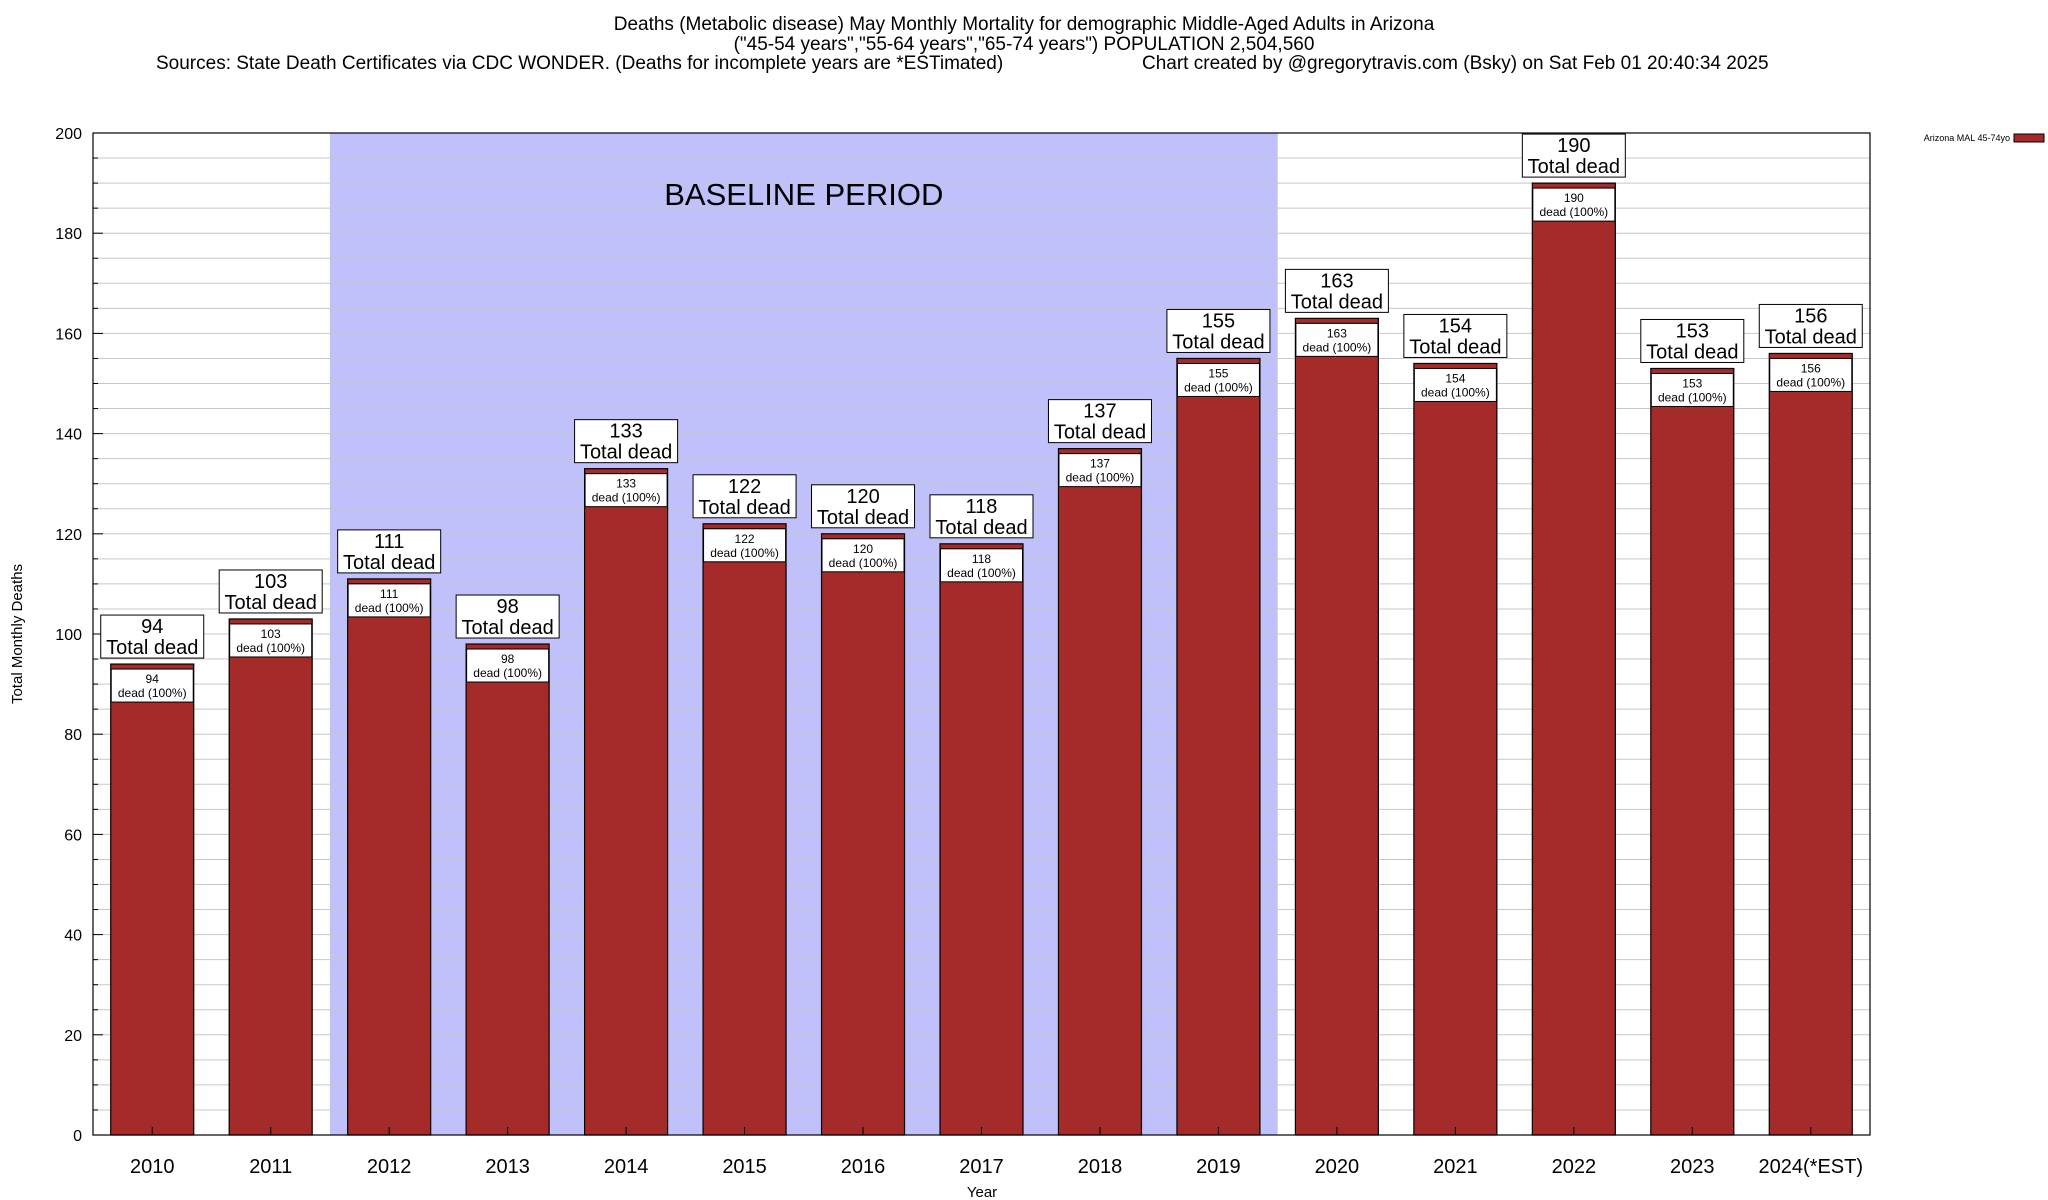  What do you see at coordinates (1573, 659) in the screenshot?
I see `bar-2022` at bounding box center [1573, 659].